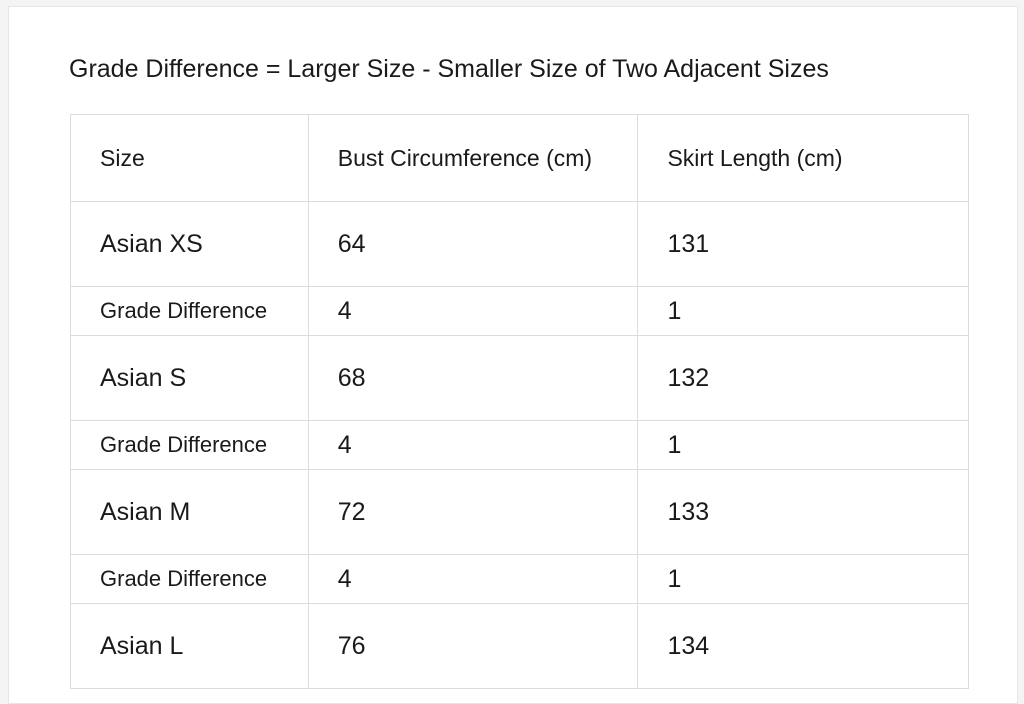  I want to click on column-header: Skirt Length (cm), so click(803, 158).